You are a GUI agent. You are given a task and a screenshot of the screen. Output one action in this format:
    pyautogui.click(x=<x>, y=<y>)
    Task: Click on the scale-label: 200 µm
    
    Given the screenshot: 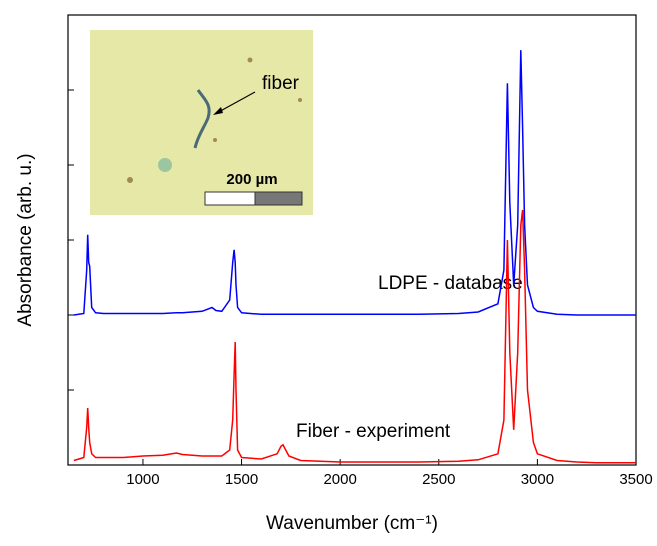 What is the action you would take?
    pyautogui.click(x=251, y=179)
    